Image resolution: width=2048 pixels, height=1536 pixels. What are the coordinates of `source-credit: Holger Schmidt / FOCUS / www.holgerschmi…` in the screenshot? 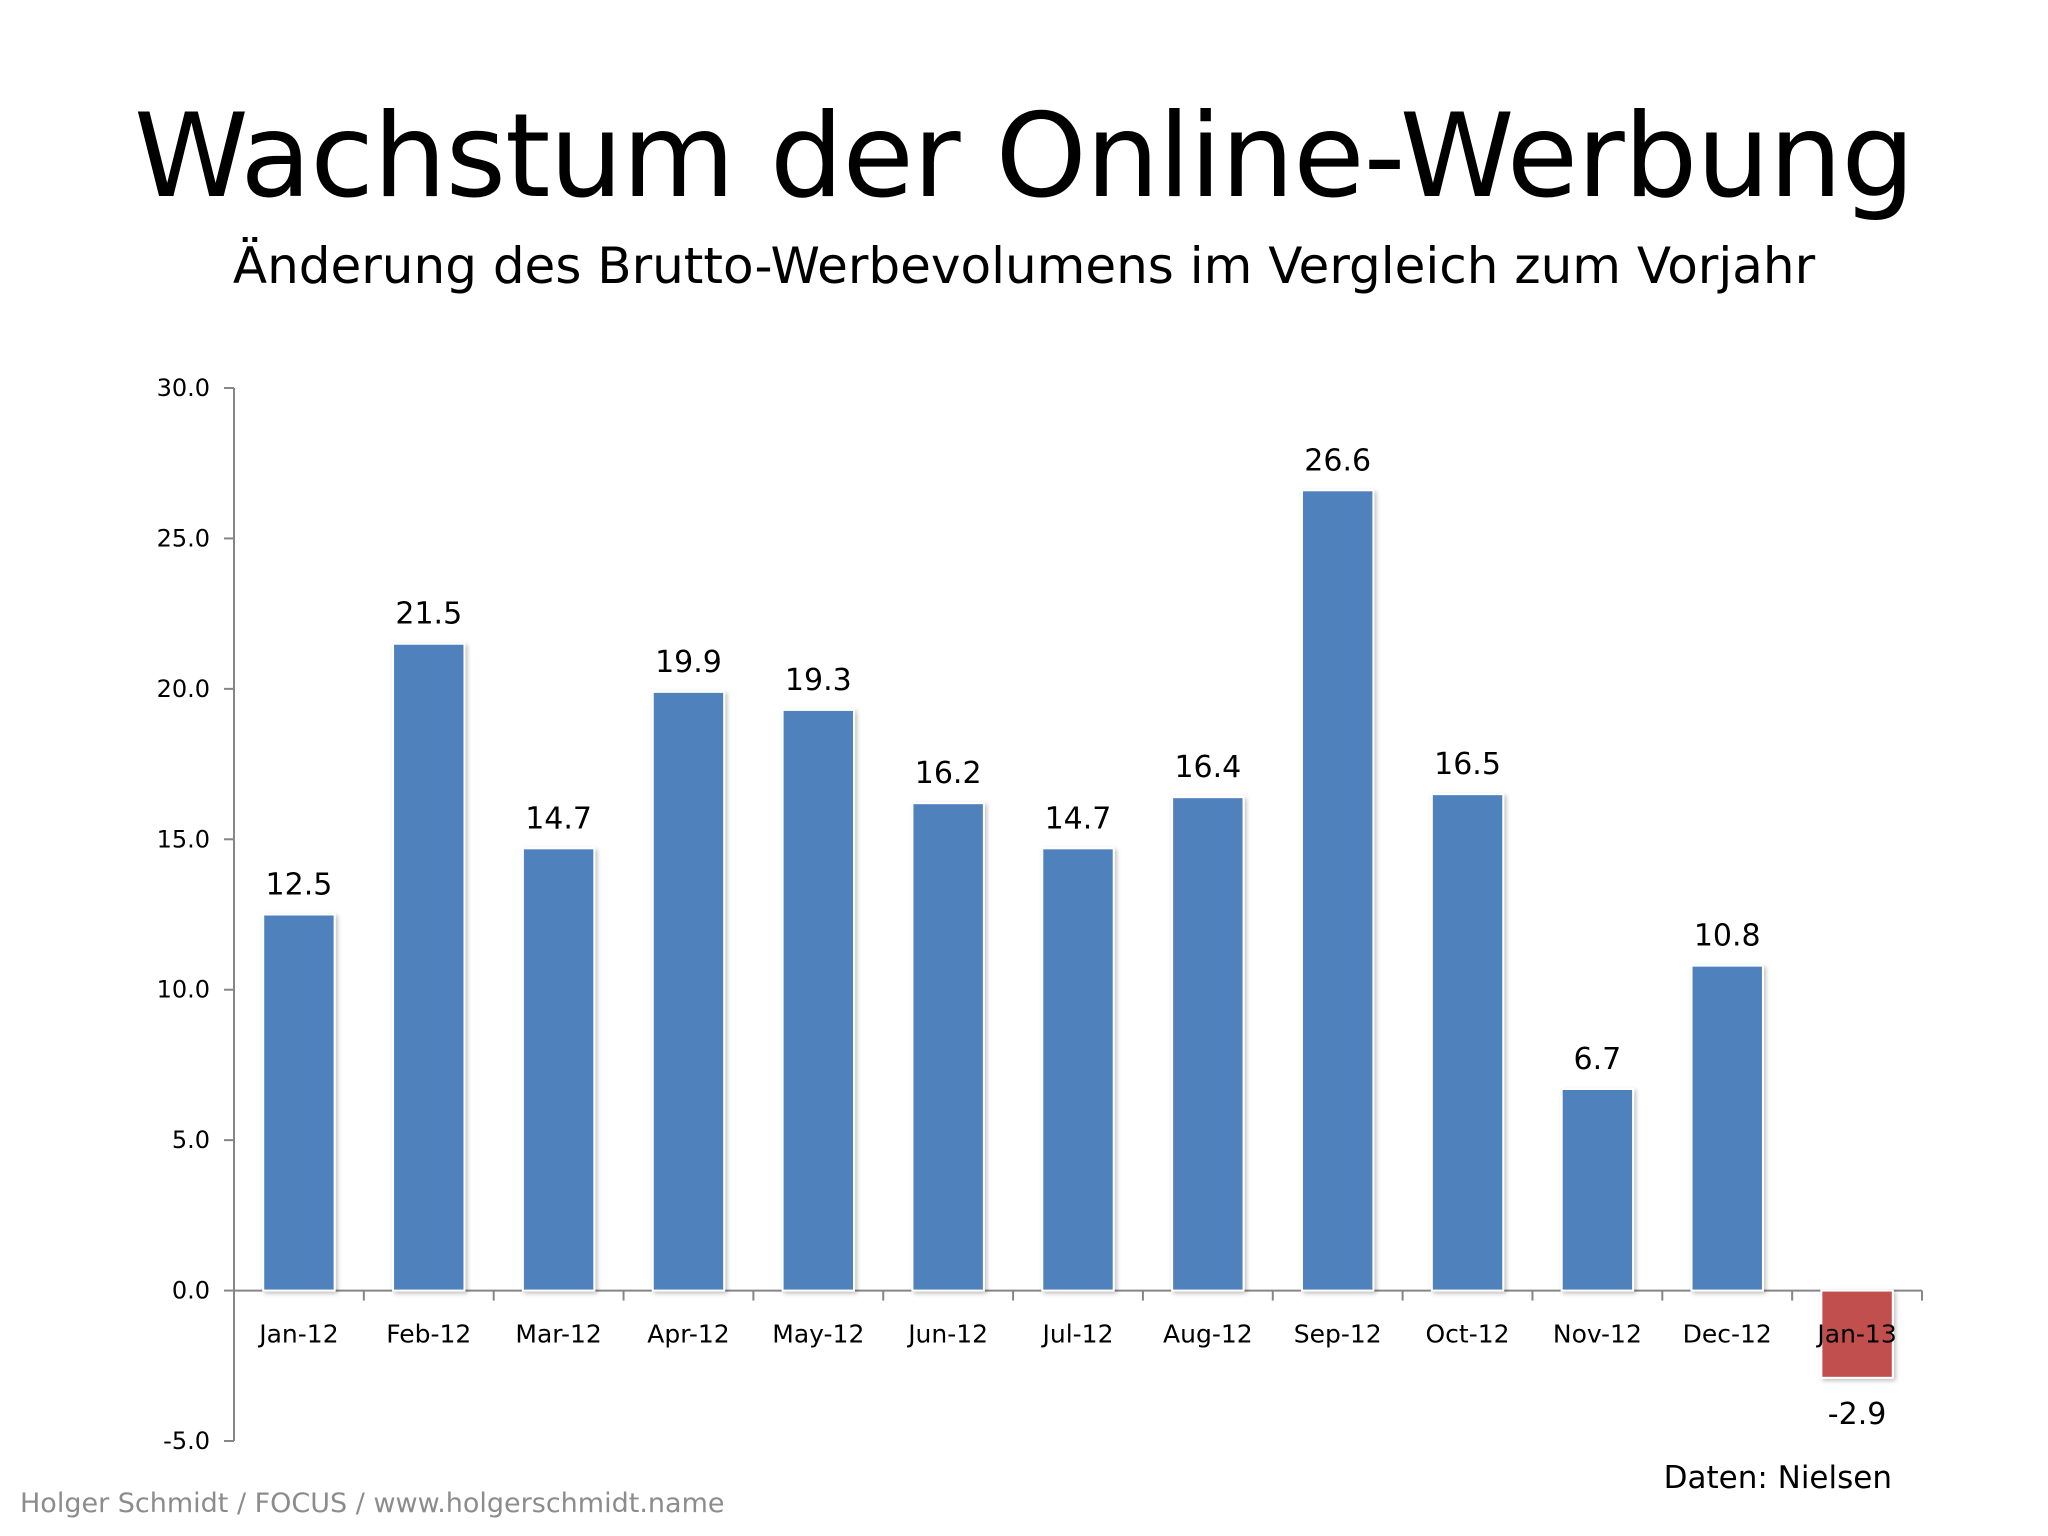 It's located at (372, 1503).